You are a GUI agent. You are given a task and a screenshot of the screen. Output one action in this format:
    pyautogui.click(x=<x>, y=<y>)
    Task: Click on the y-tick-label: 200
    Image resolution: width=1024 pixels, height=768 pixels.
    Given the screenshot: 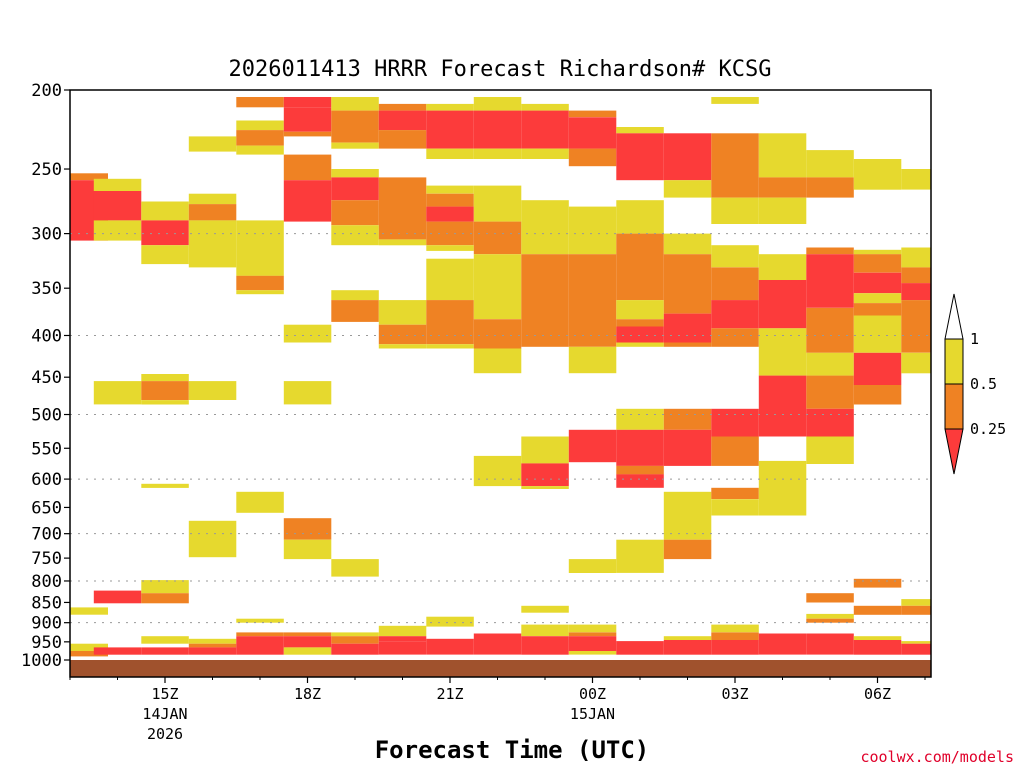 What is the action you would take?
    pyautogui.click(x=46, y=91)
    